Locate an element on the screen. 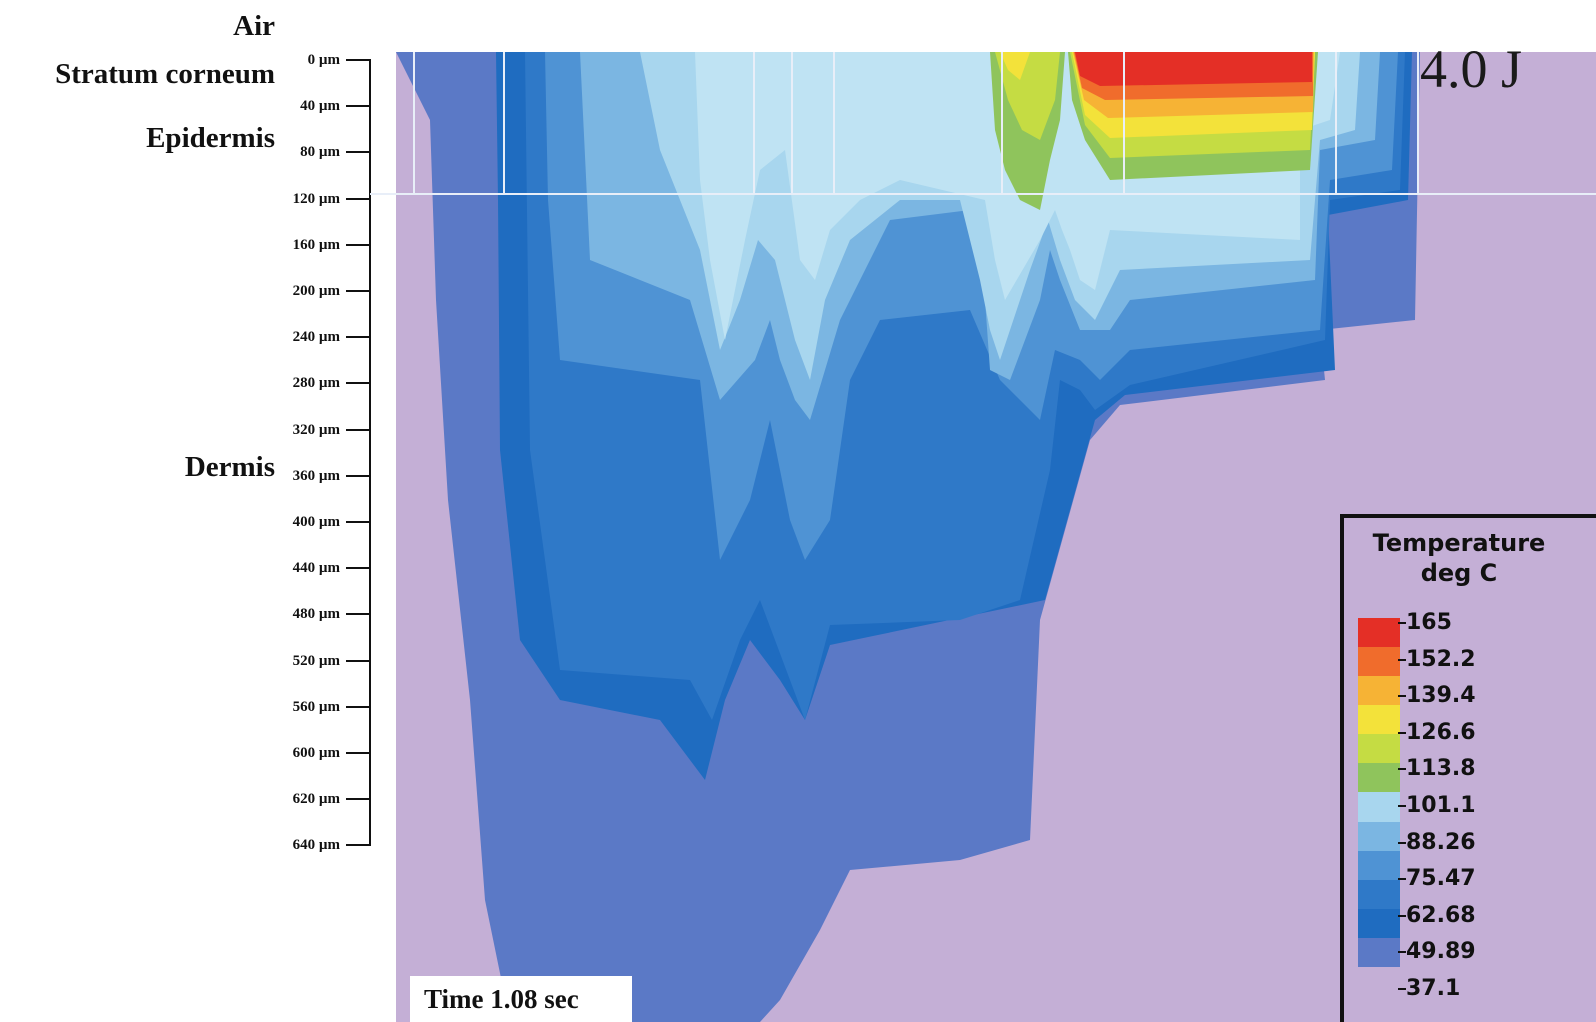 The image size is (1596, 1022). depth-tick-label: 560 µm is located at coordinates (316, 706).